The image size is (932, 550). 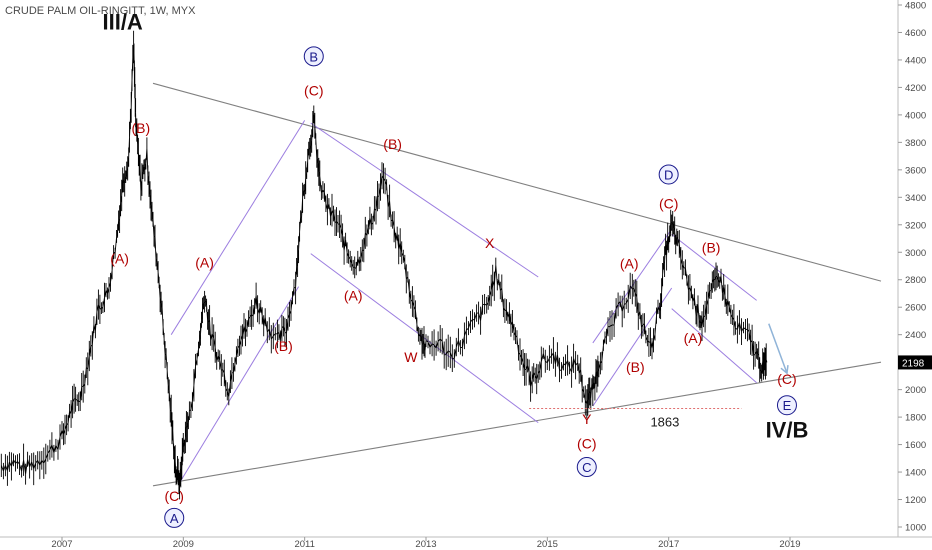 I want to click on wave-label: X, so click(x=490, y=243).